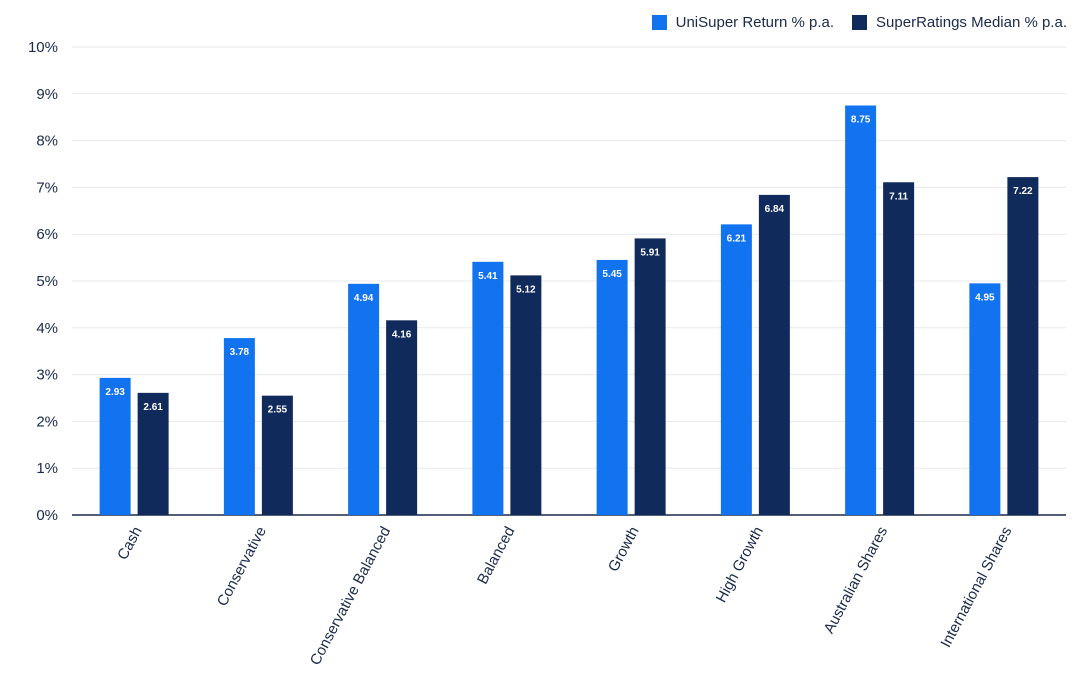  I want to click on legend-label-superratings: SuperRatings Median % p.a., so click(971, 22).